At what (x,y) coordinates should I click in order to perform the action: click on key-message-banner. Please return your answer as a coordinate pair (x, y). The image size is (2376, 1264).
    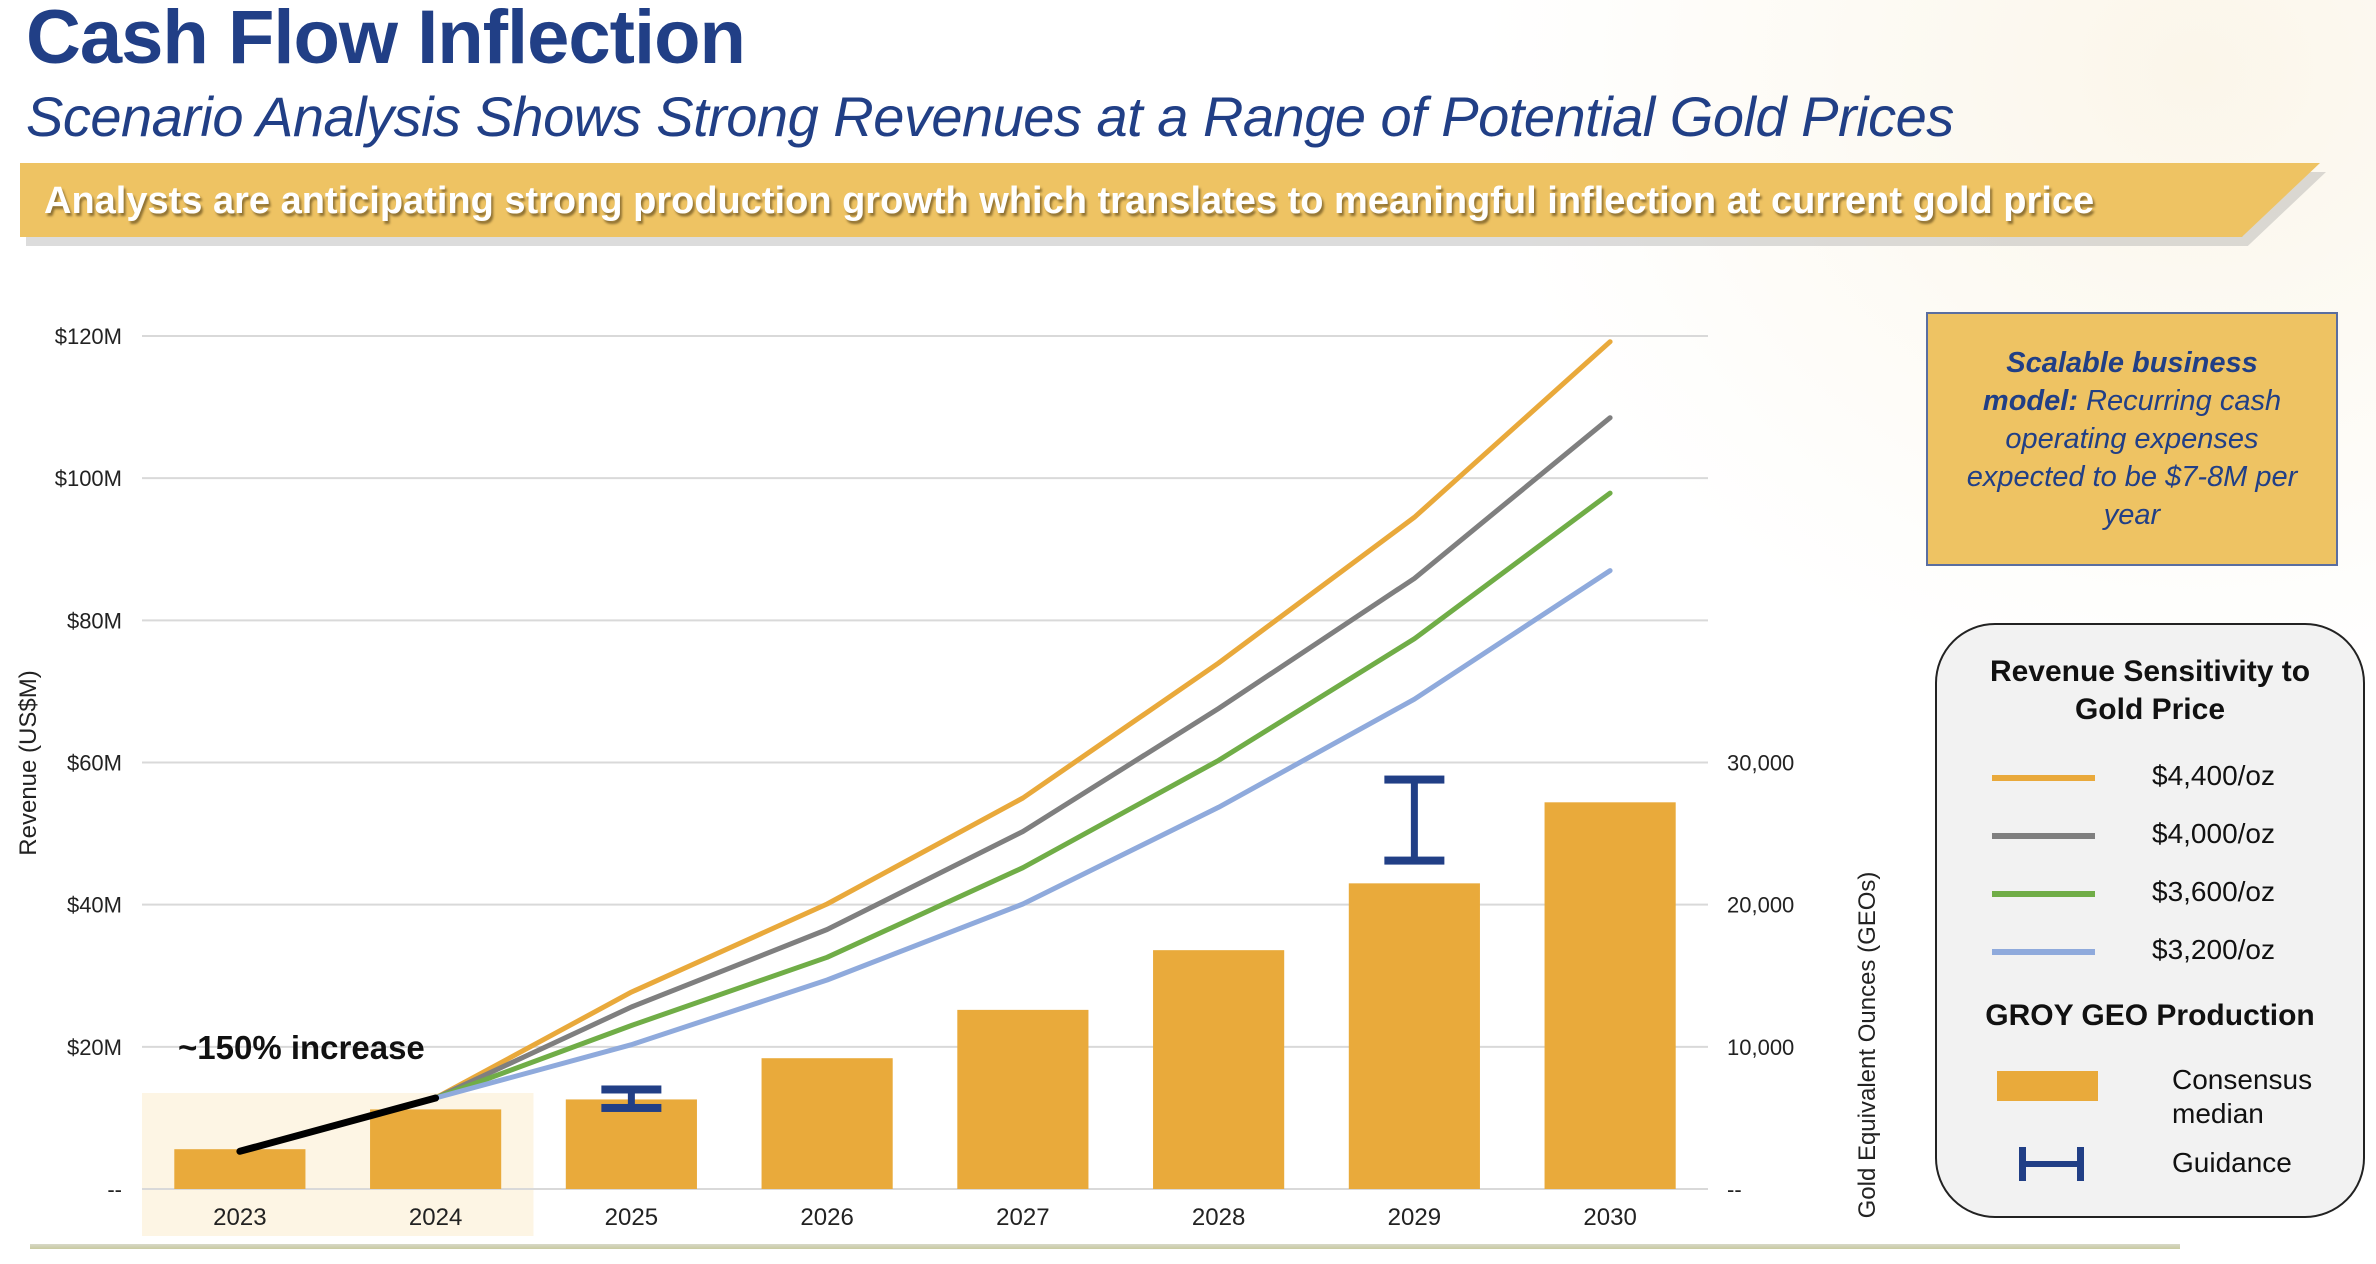
    Looking at the image, I should click on (1170, 200).